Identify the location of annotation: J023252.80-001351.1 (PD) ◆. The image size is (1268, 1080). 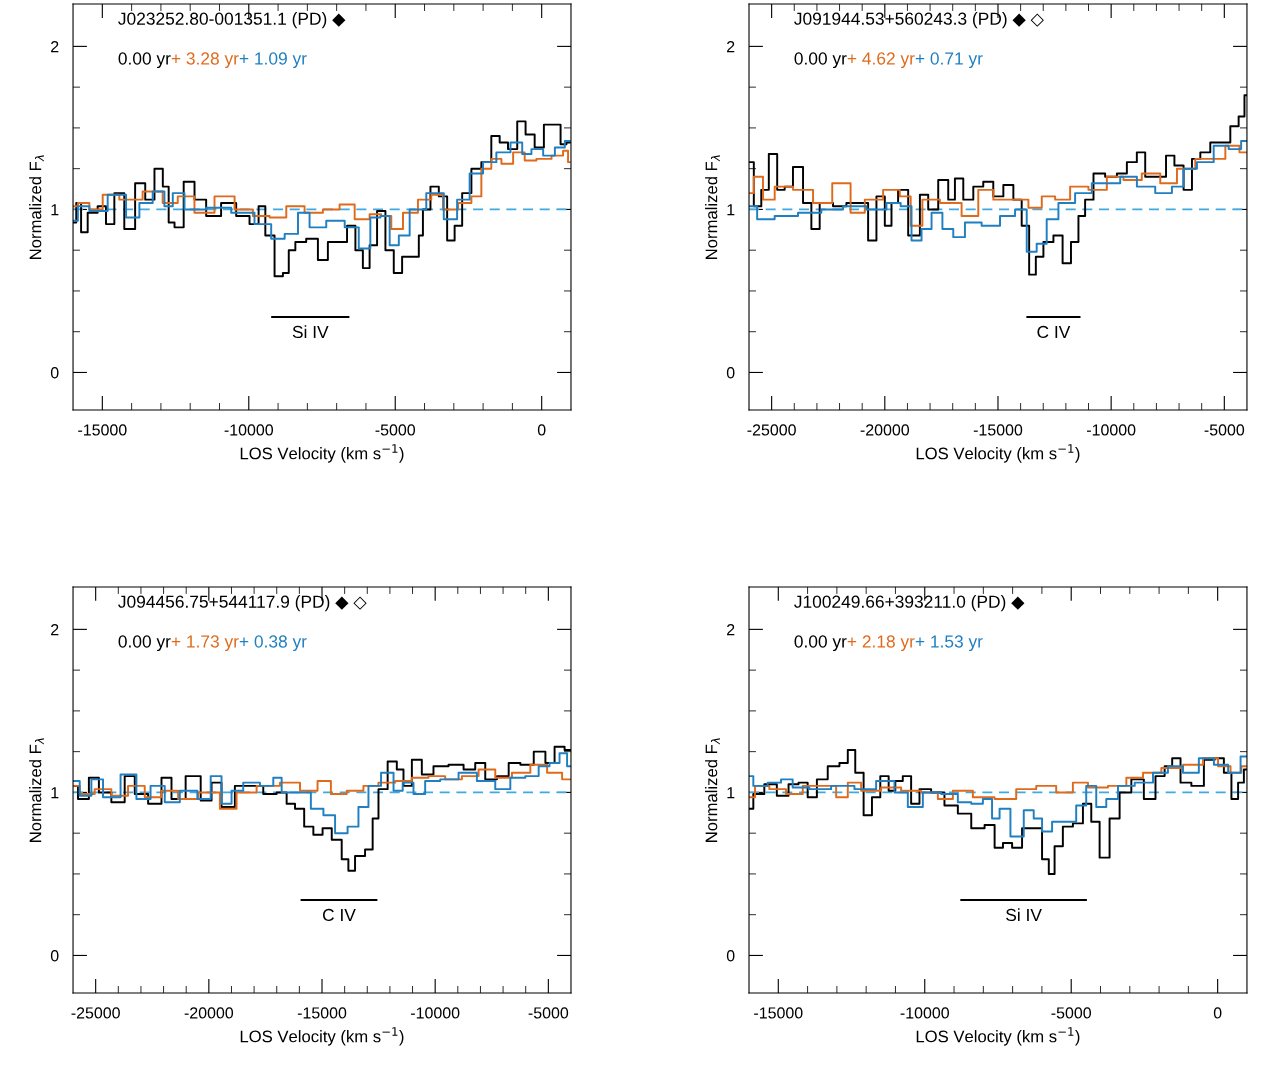
(232, 20).